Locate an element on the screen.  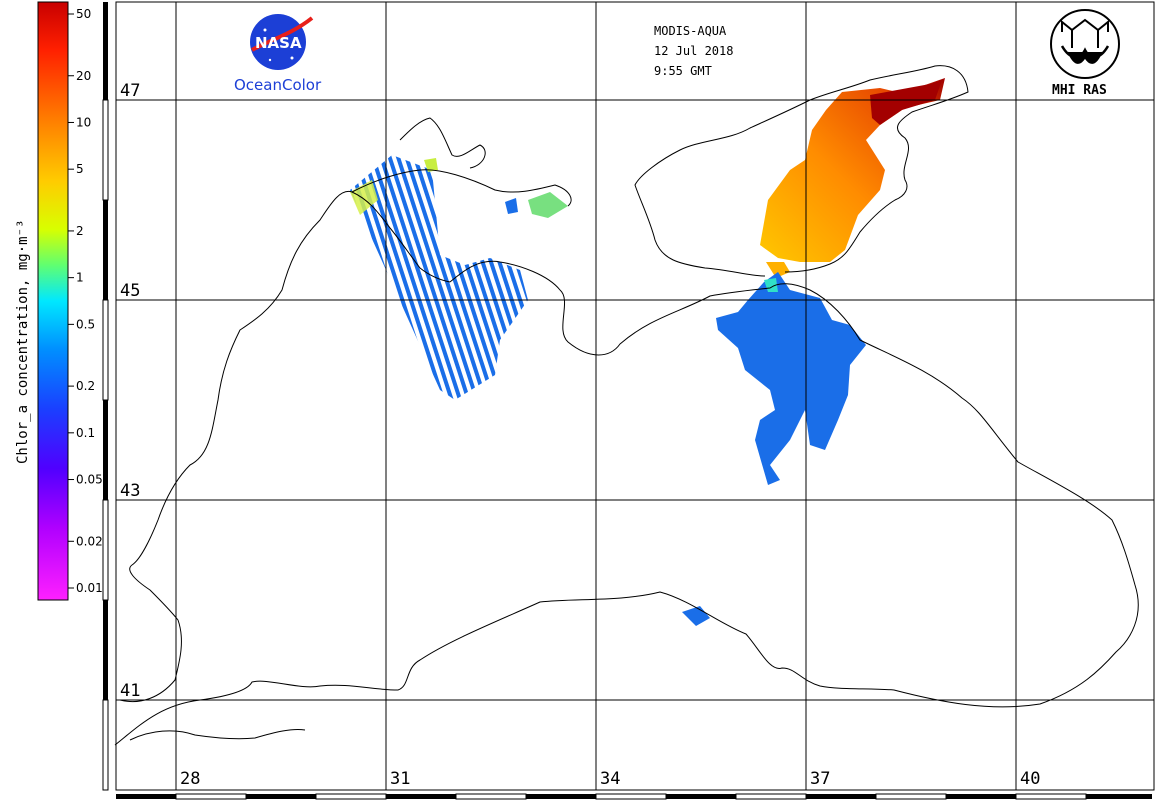
lon-label-37: 37 is located at coordinates (820, 779).